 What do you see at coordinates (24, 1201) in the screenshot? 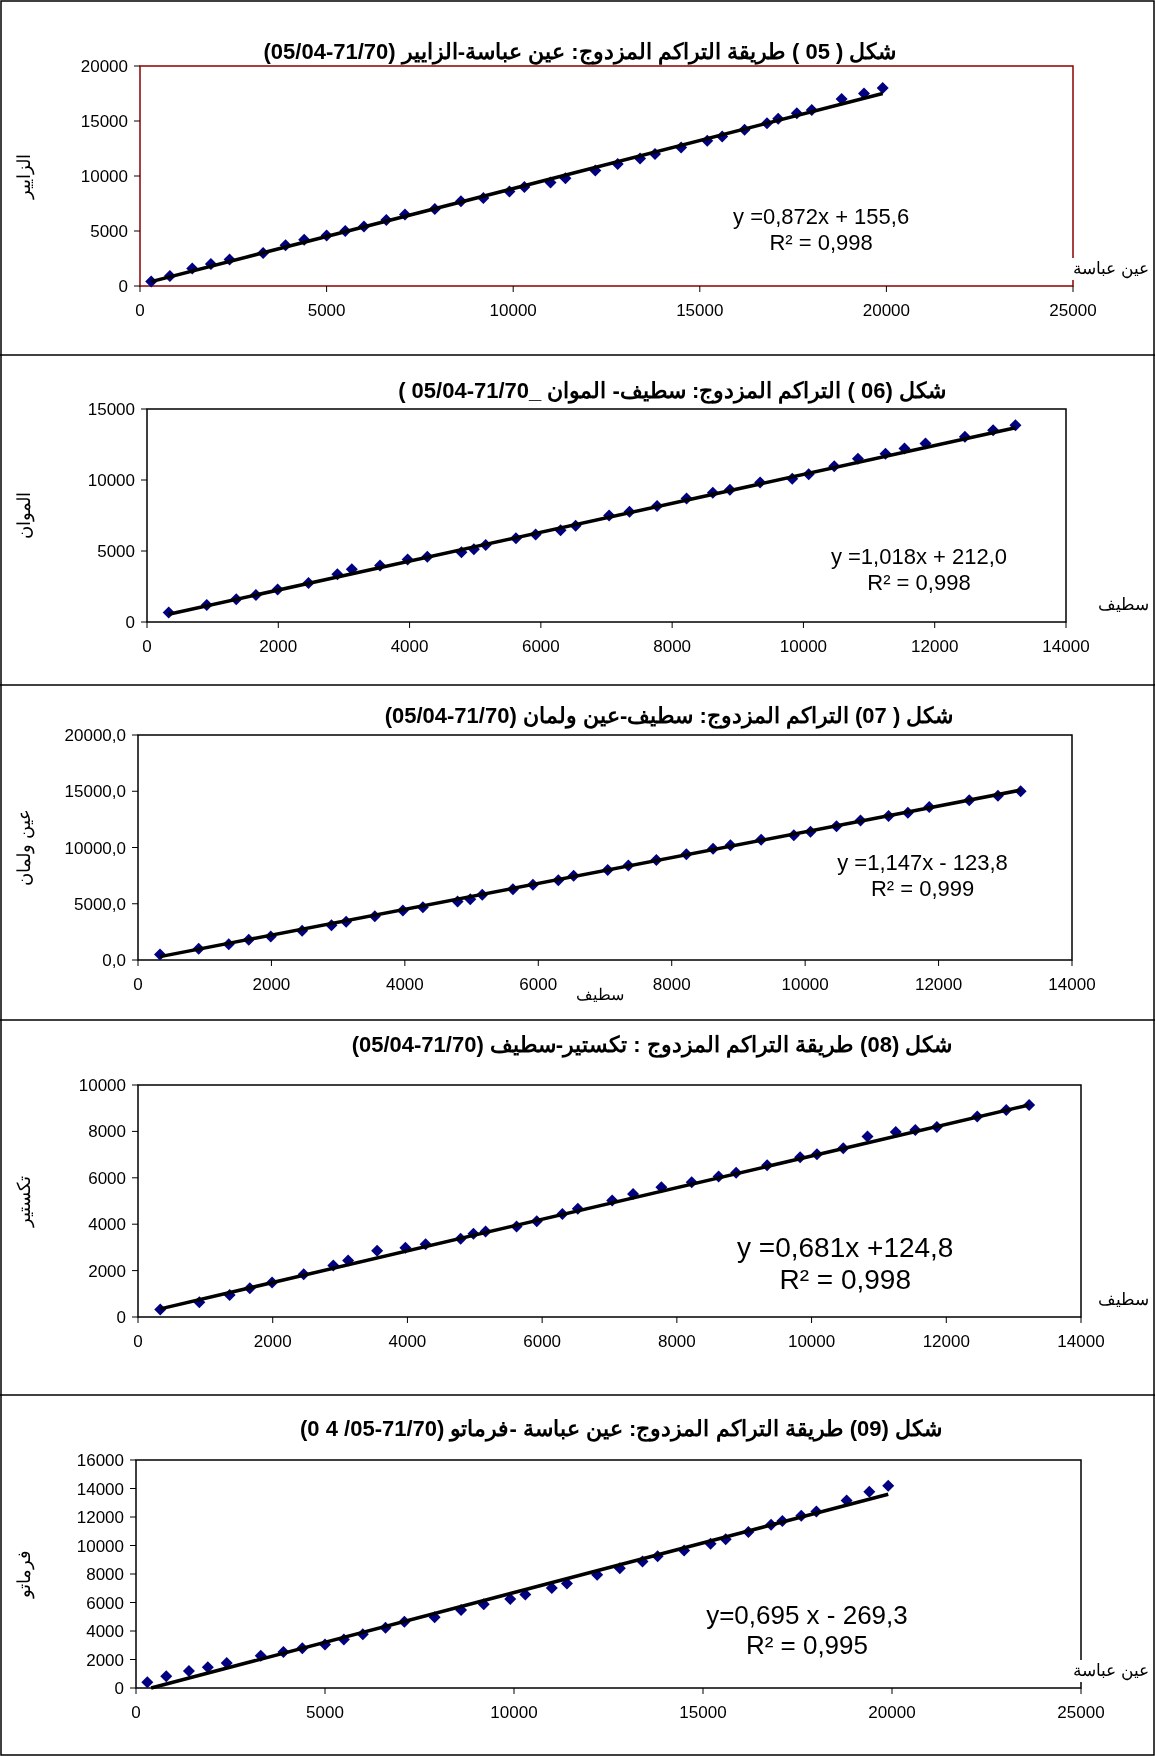
I see `y-axis-title: تكستير` at bounding box center [24, 1201].